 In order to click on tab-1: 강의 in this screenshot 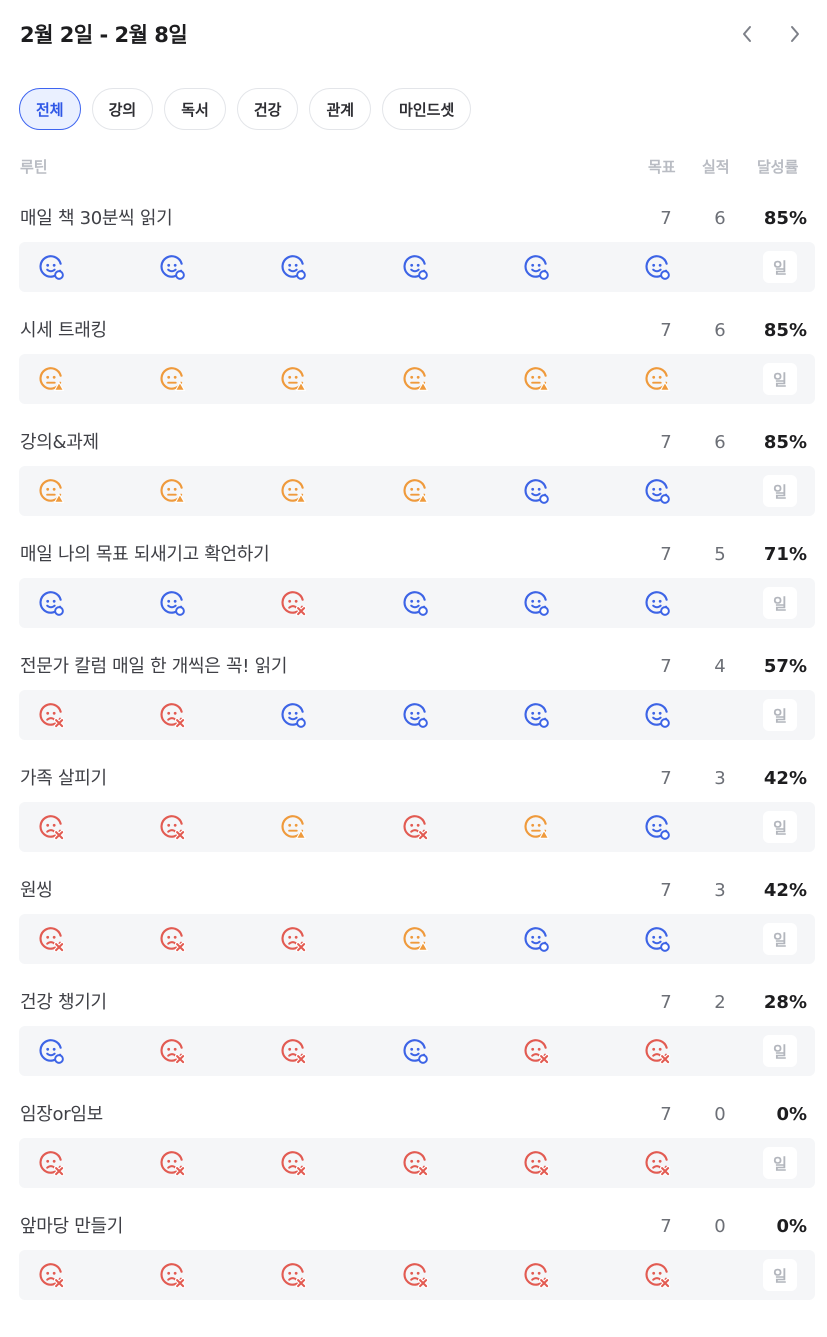, I will do `click(122, 109)`.